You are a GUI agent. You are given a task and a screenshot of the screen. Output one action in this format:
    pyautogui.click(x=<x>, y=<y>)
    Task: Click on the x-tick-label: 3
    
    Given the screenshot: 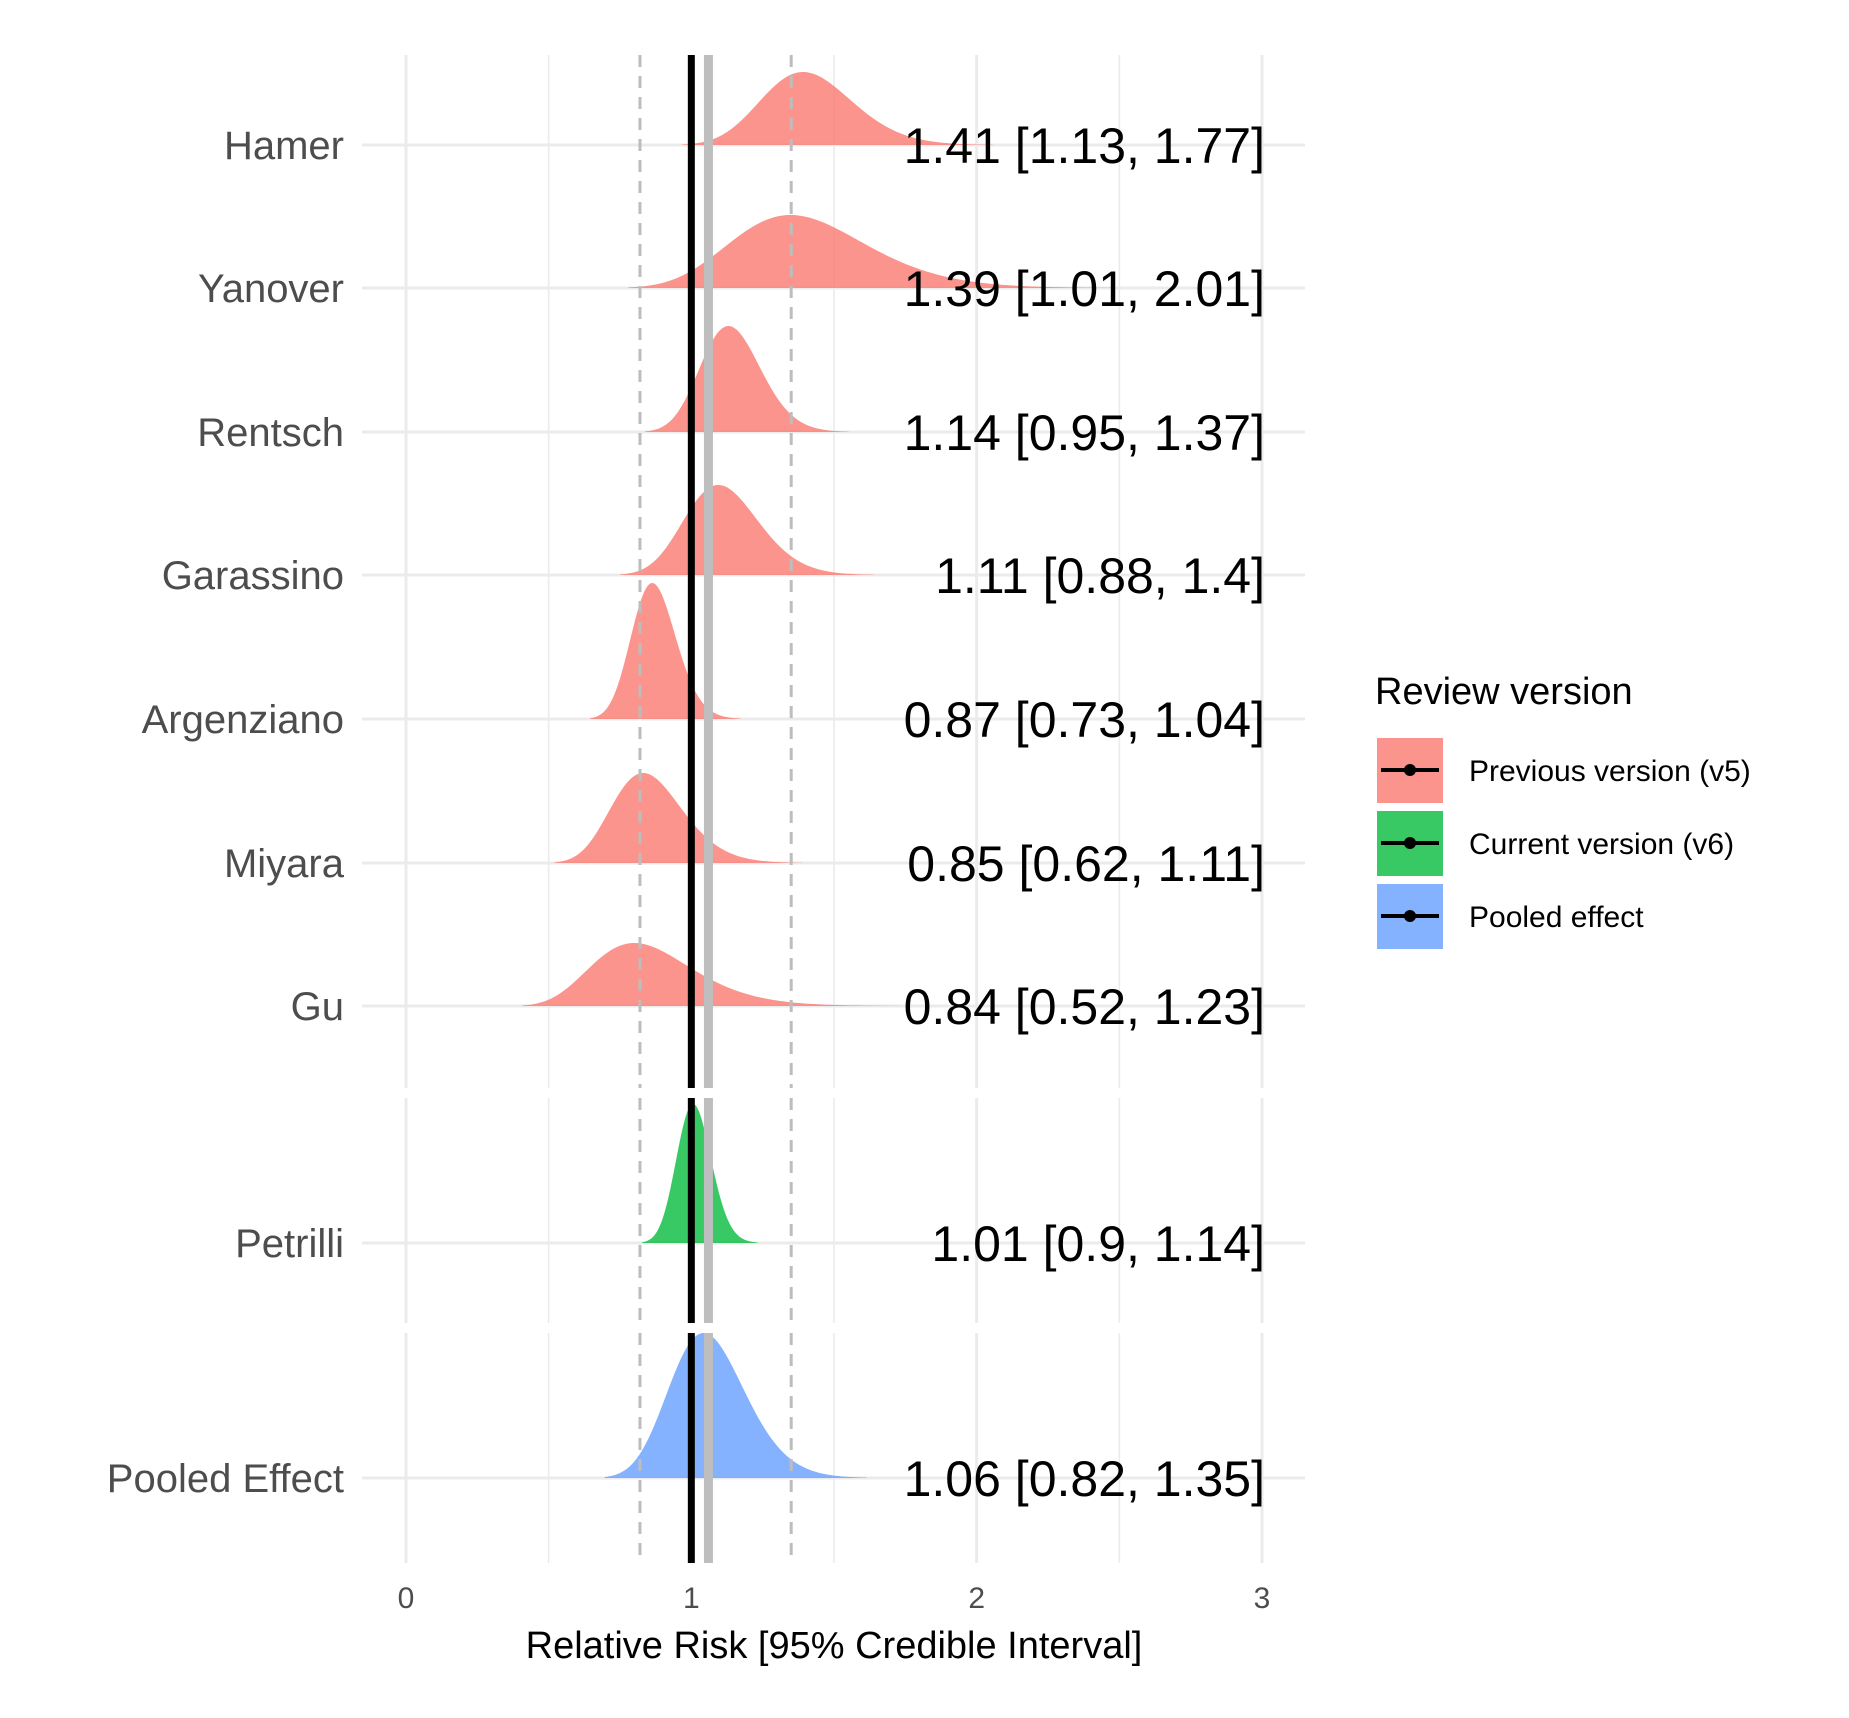 What is the action you would take?
    pyautogui.click(x=1262, y=1598)
    